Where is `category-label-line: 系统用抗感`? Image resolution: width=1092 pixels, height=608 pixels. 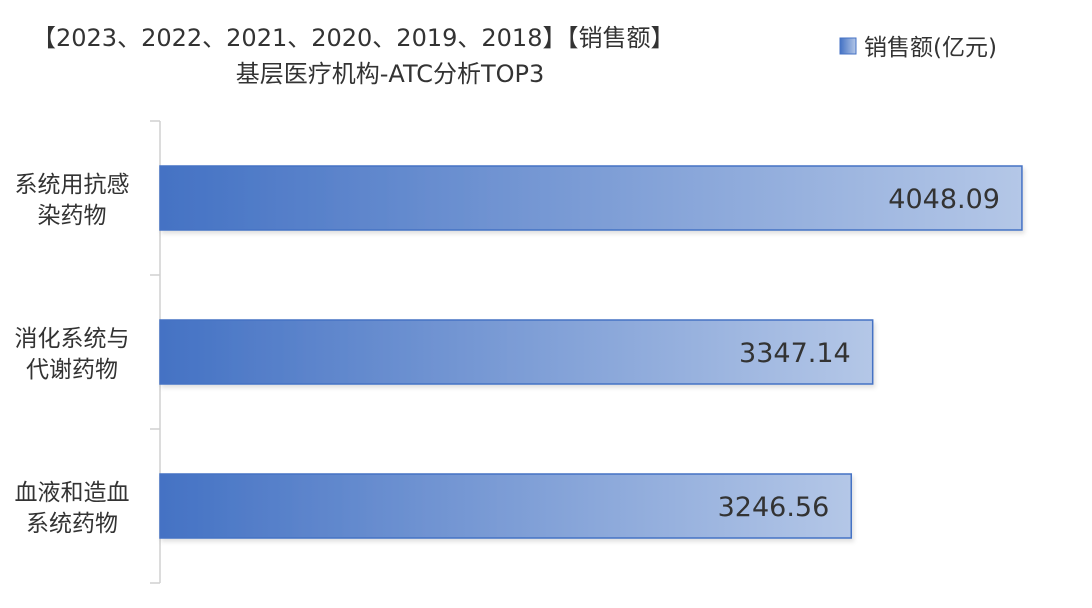 category-label-line: 系统用抗感 is located at coordinates (72, 185).